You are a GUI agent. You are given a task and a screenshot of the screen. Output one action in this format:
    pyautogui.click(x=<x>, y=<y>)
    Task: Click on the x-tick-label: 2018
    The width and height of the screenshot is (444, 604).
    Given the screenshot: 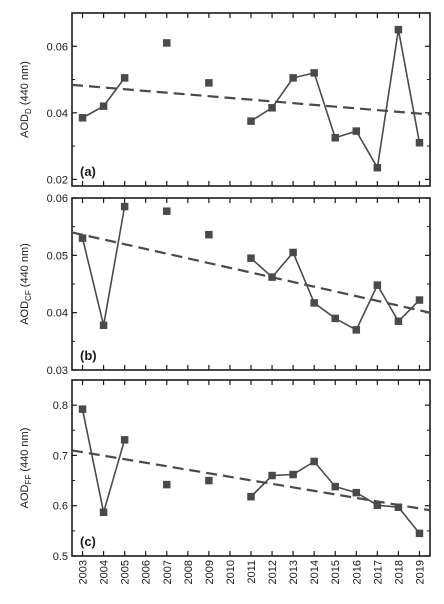 What is the action you would take?
    pyautogui.click(x=399, y=572)
    